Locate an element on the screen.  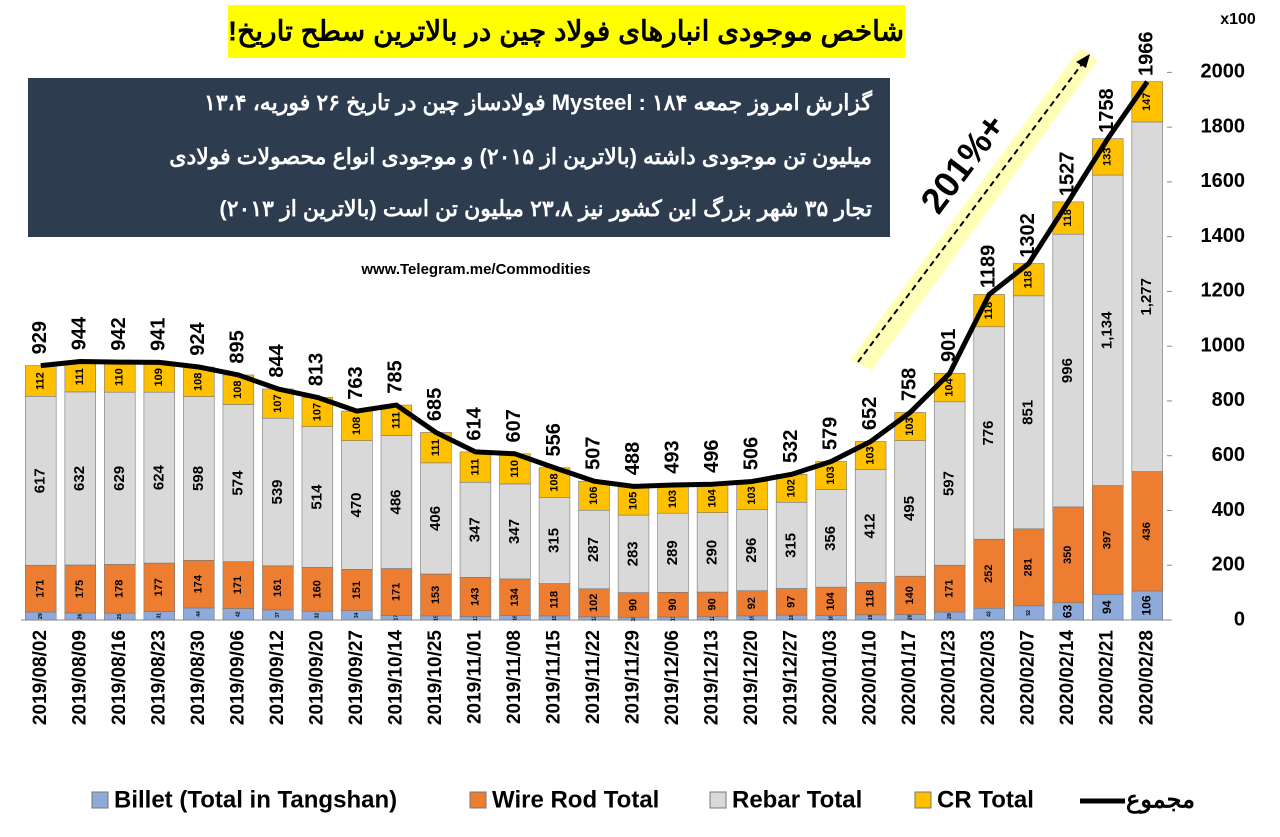
segment-label: 412 is located at coordinates (870, 526).